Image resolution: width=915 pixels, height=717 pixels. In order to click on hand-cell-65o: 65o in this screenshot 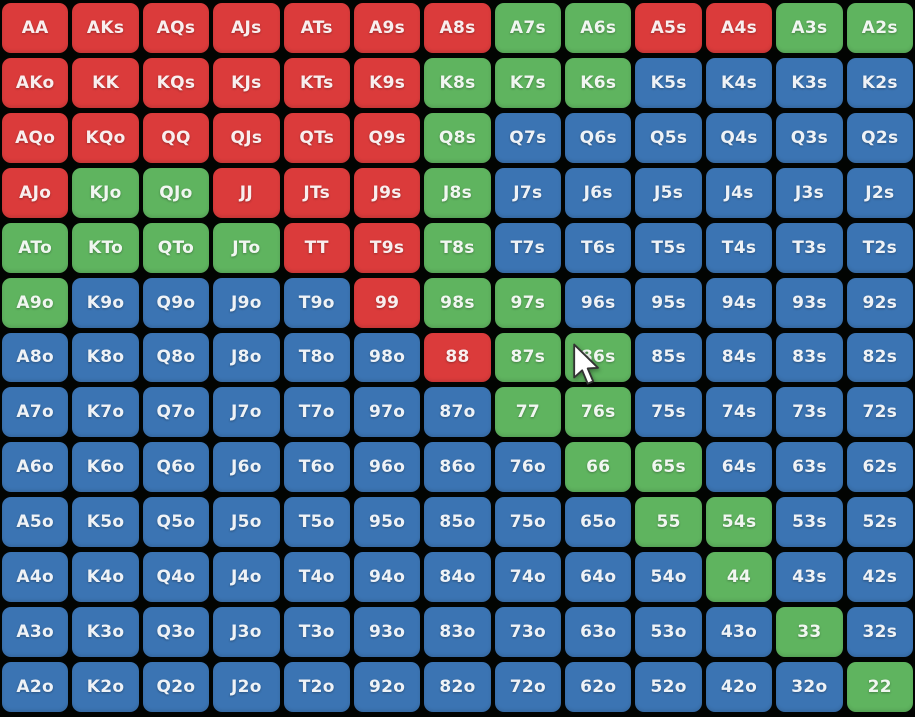, I will do `click(598, 522)`.